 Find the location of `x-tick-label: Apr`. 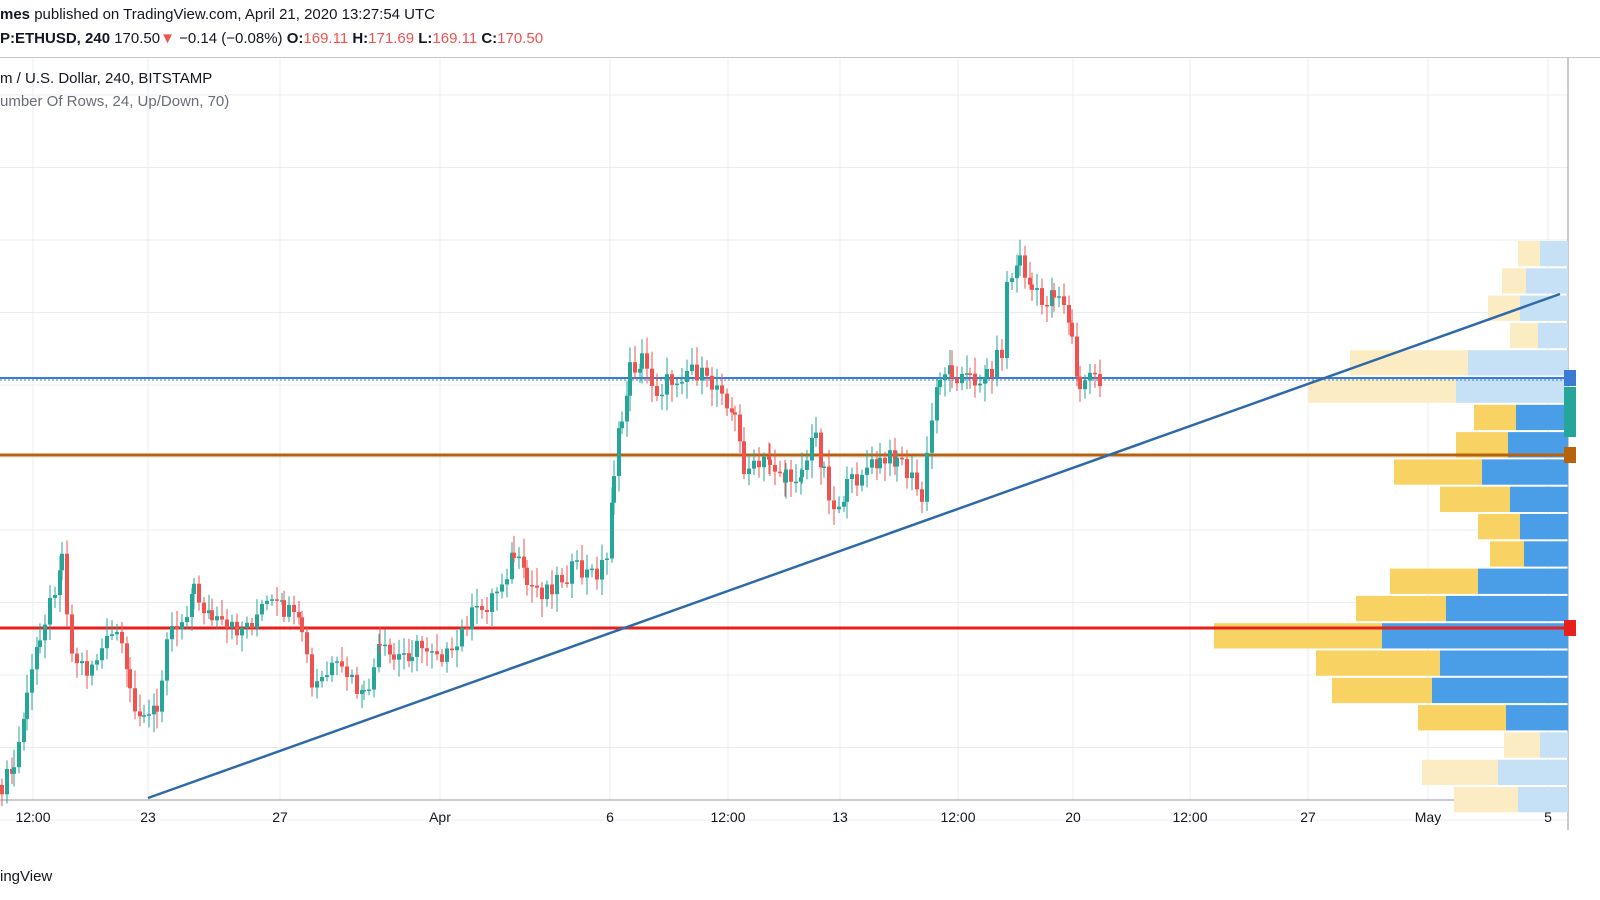

x-tick-label: Apr is located at coordinates (440, 817).